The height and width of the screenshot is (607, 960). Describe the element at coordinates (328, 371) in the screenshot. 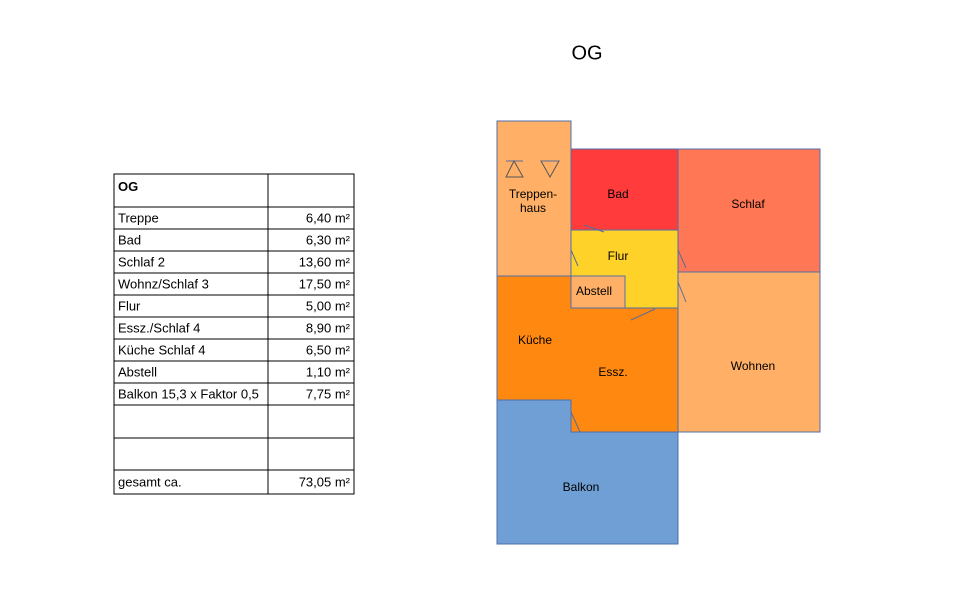

I see `room-area: 1,10 m²` at that location.